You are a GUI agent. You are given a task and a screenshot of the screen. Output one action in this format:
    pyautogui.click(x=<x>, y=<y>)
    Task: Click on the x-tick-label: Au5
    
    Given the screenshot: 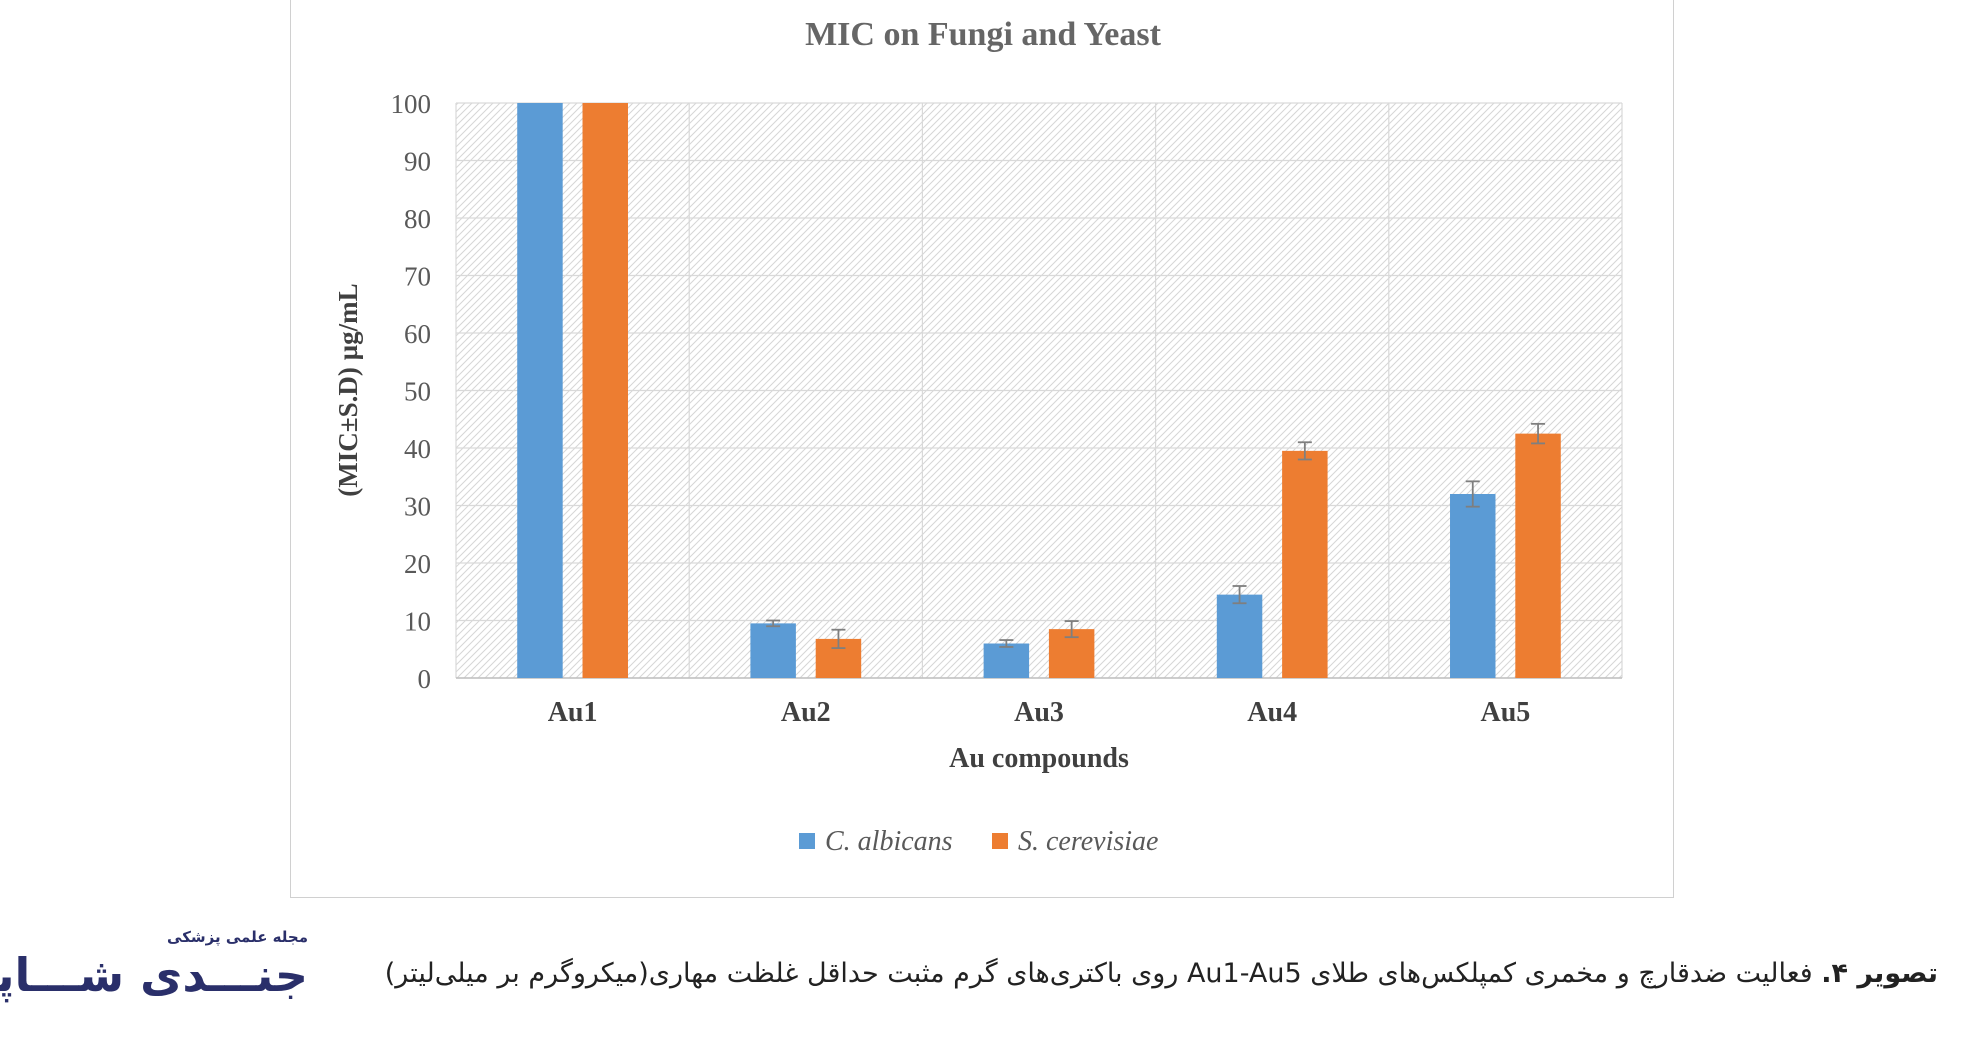 What is the action you would take?
    pyautogui.click(x=1506, y=712)
    